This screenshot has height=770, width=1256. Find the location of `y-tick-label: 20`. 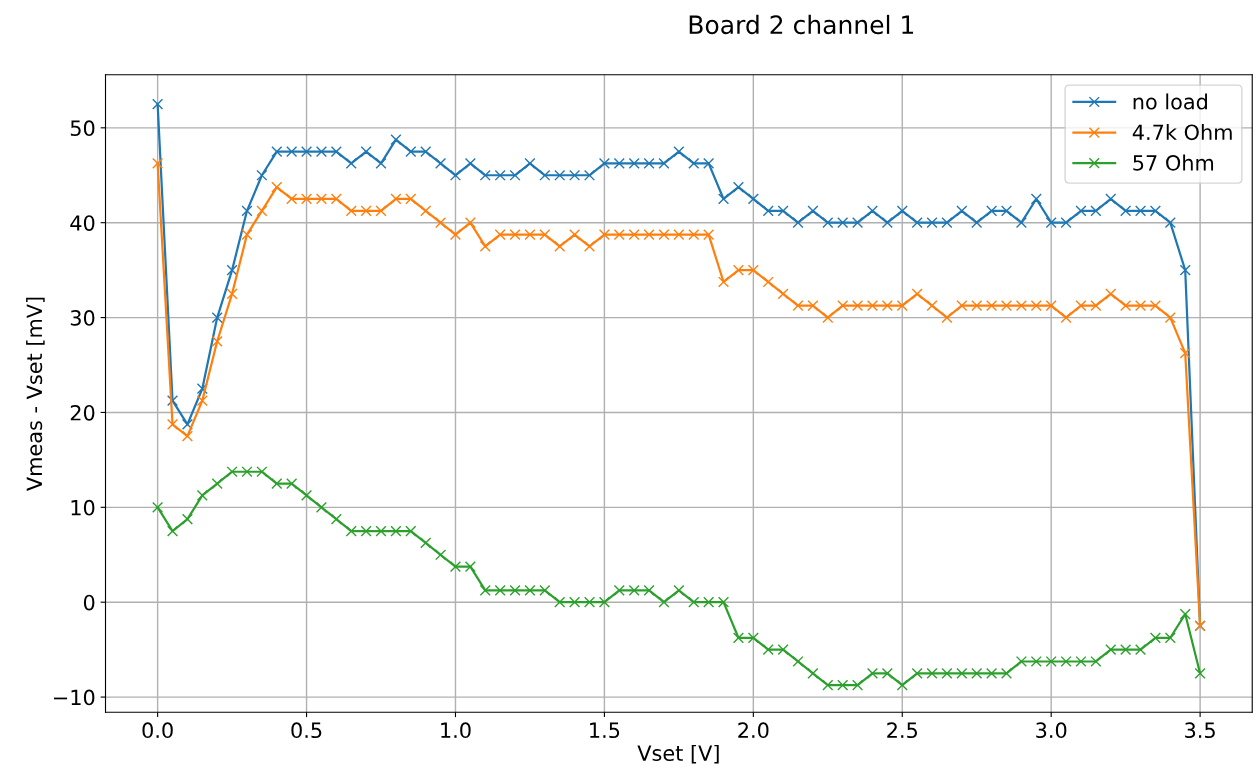

y-tick-label: 20 is located at coordinates (82, 412).